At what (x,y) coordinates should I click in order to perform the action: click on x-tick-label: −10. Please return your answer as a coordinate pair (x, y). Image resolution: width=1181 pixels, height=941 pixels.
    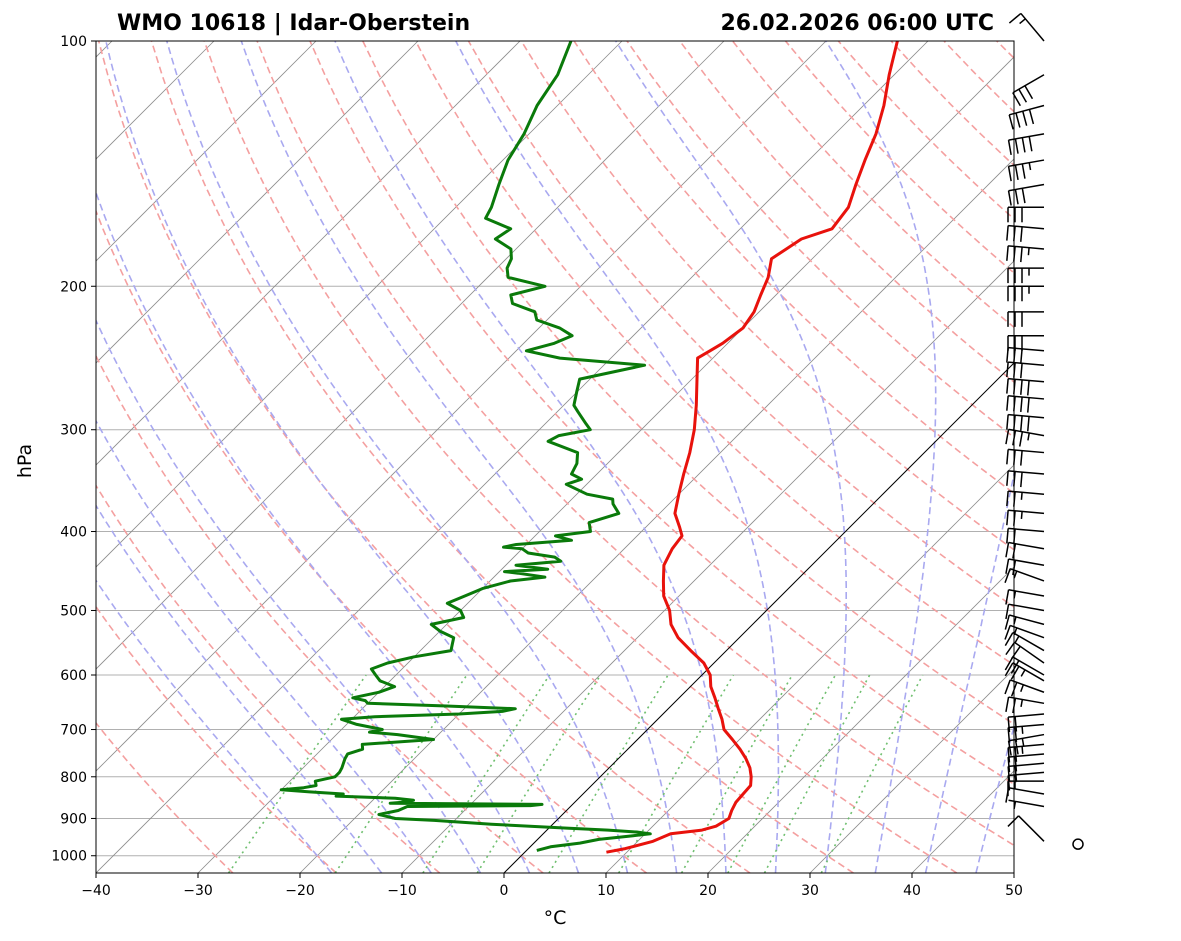
    Looking at the image, I should click on (402, 891).